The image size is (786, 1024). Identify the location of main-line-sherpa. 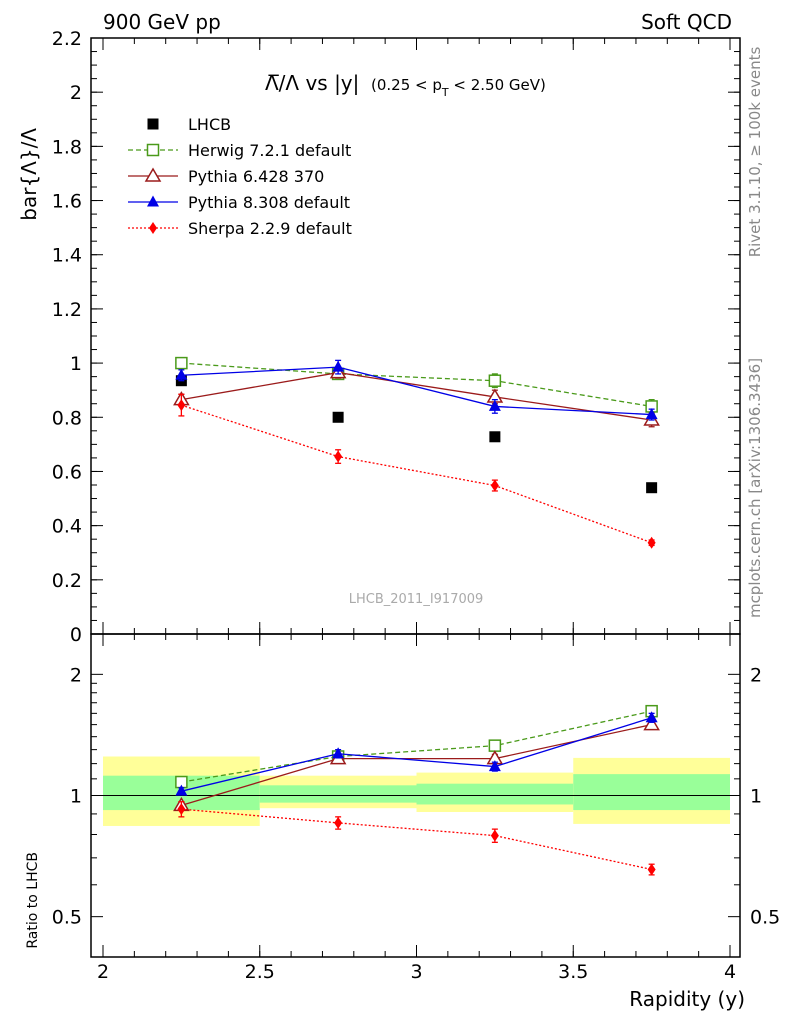
(416, 474).